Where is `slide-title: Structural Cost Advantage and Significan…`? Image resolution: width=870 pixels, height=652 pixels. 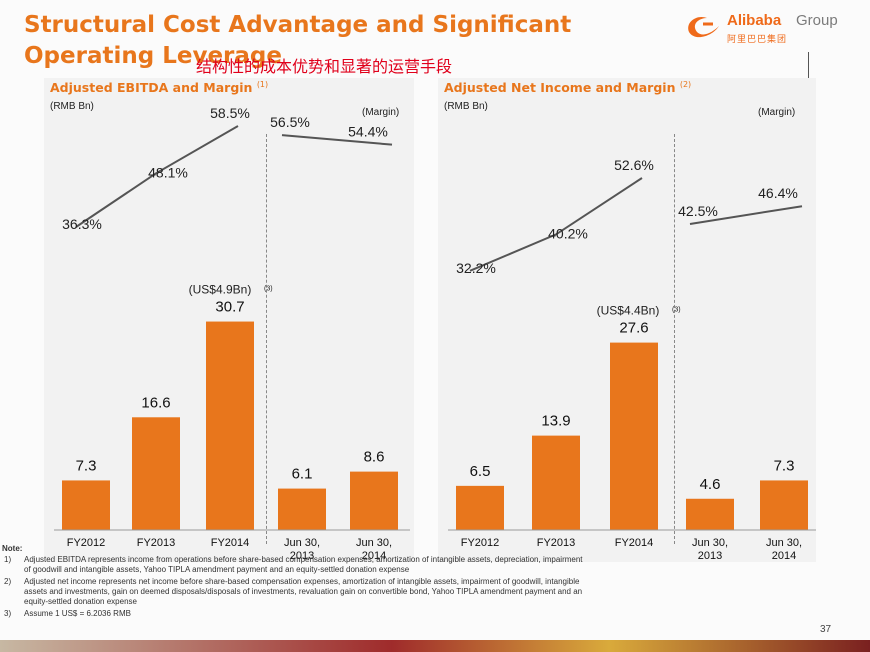 slide-title: Structural Cost Advantage and Significan… is located at coordinates (298, 40).